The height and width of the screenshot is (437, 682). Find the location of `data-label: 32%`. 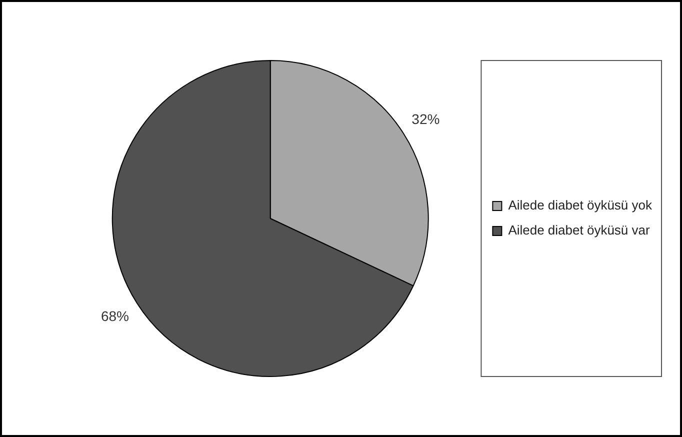

data-label: 32% is located at coordinates (426, 118).